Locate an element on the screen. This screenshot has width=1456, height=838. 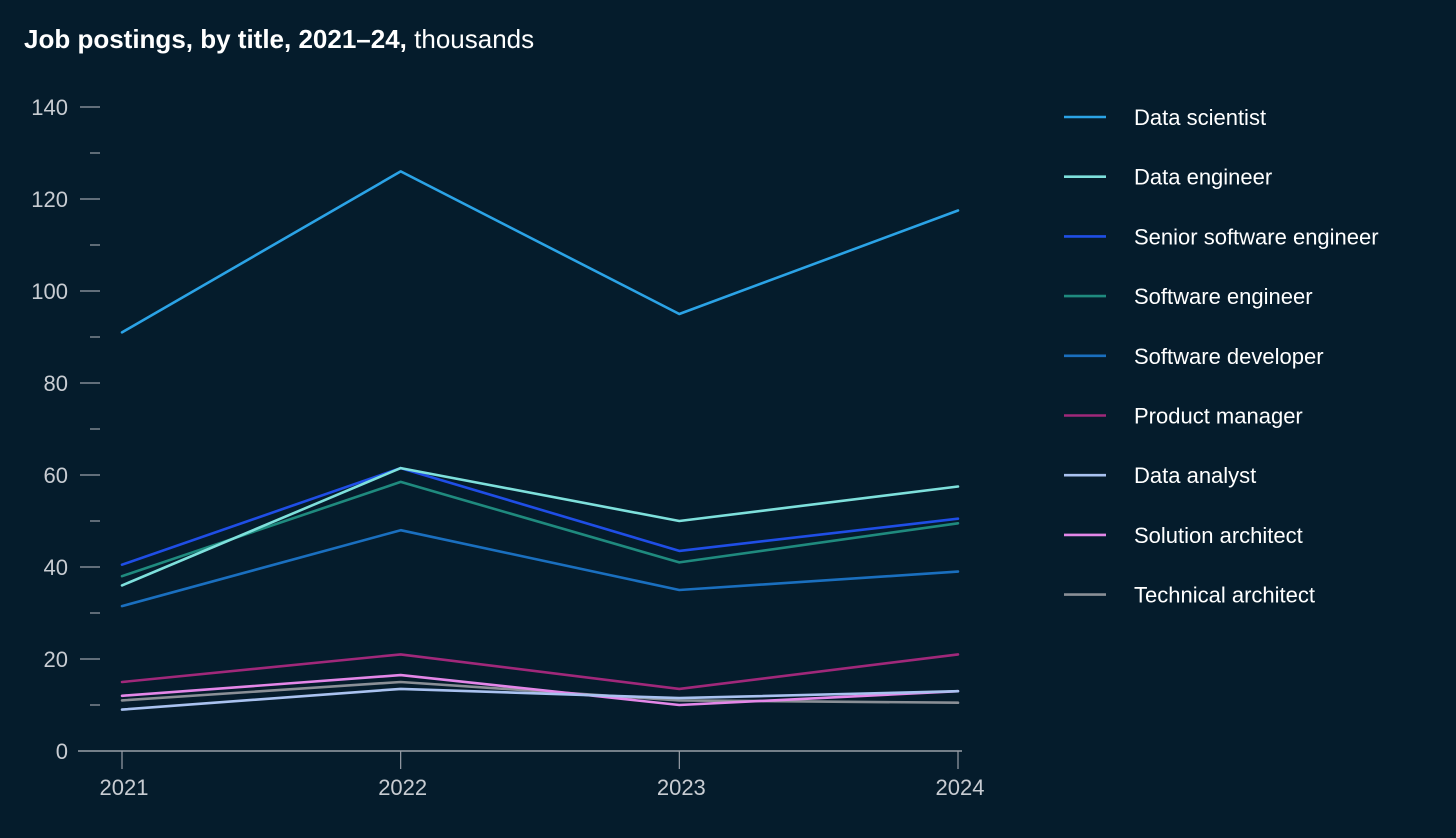
legend-item: Software engineer is located at coordinates (1188, 296).